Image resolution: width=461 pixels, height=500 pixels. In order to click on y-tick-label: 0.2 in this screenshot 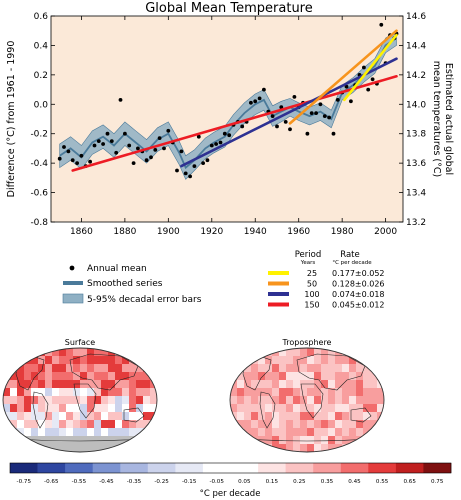, I will do `click(41, 76)`.